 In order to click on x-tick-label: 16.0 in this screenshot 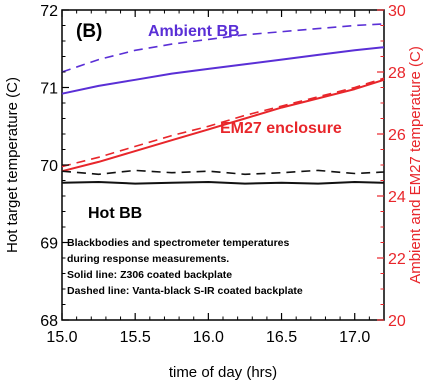, I will do `click(208, 337)`.